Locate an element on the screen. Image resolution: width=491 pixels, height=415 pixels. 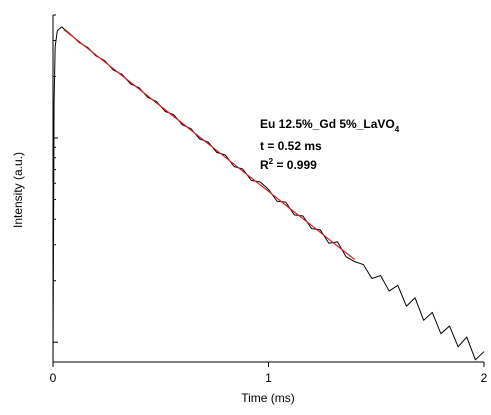
annotation-text: t = 0.52 ms is located at coordinates (291, 146).